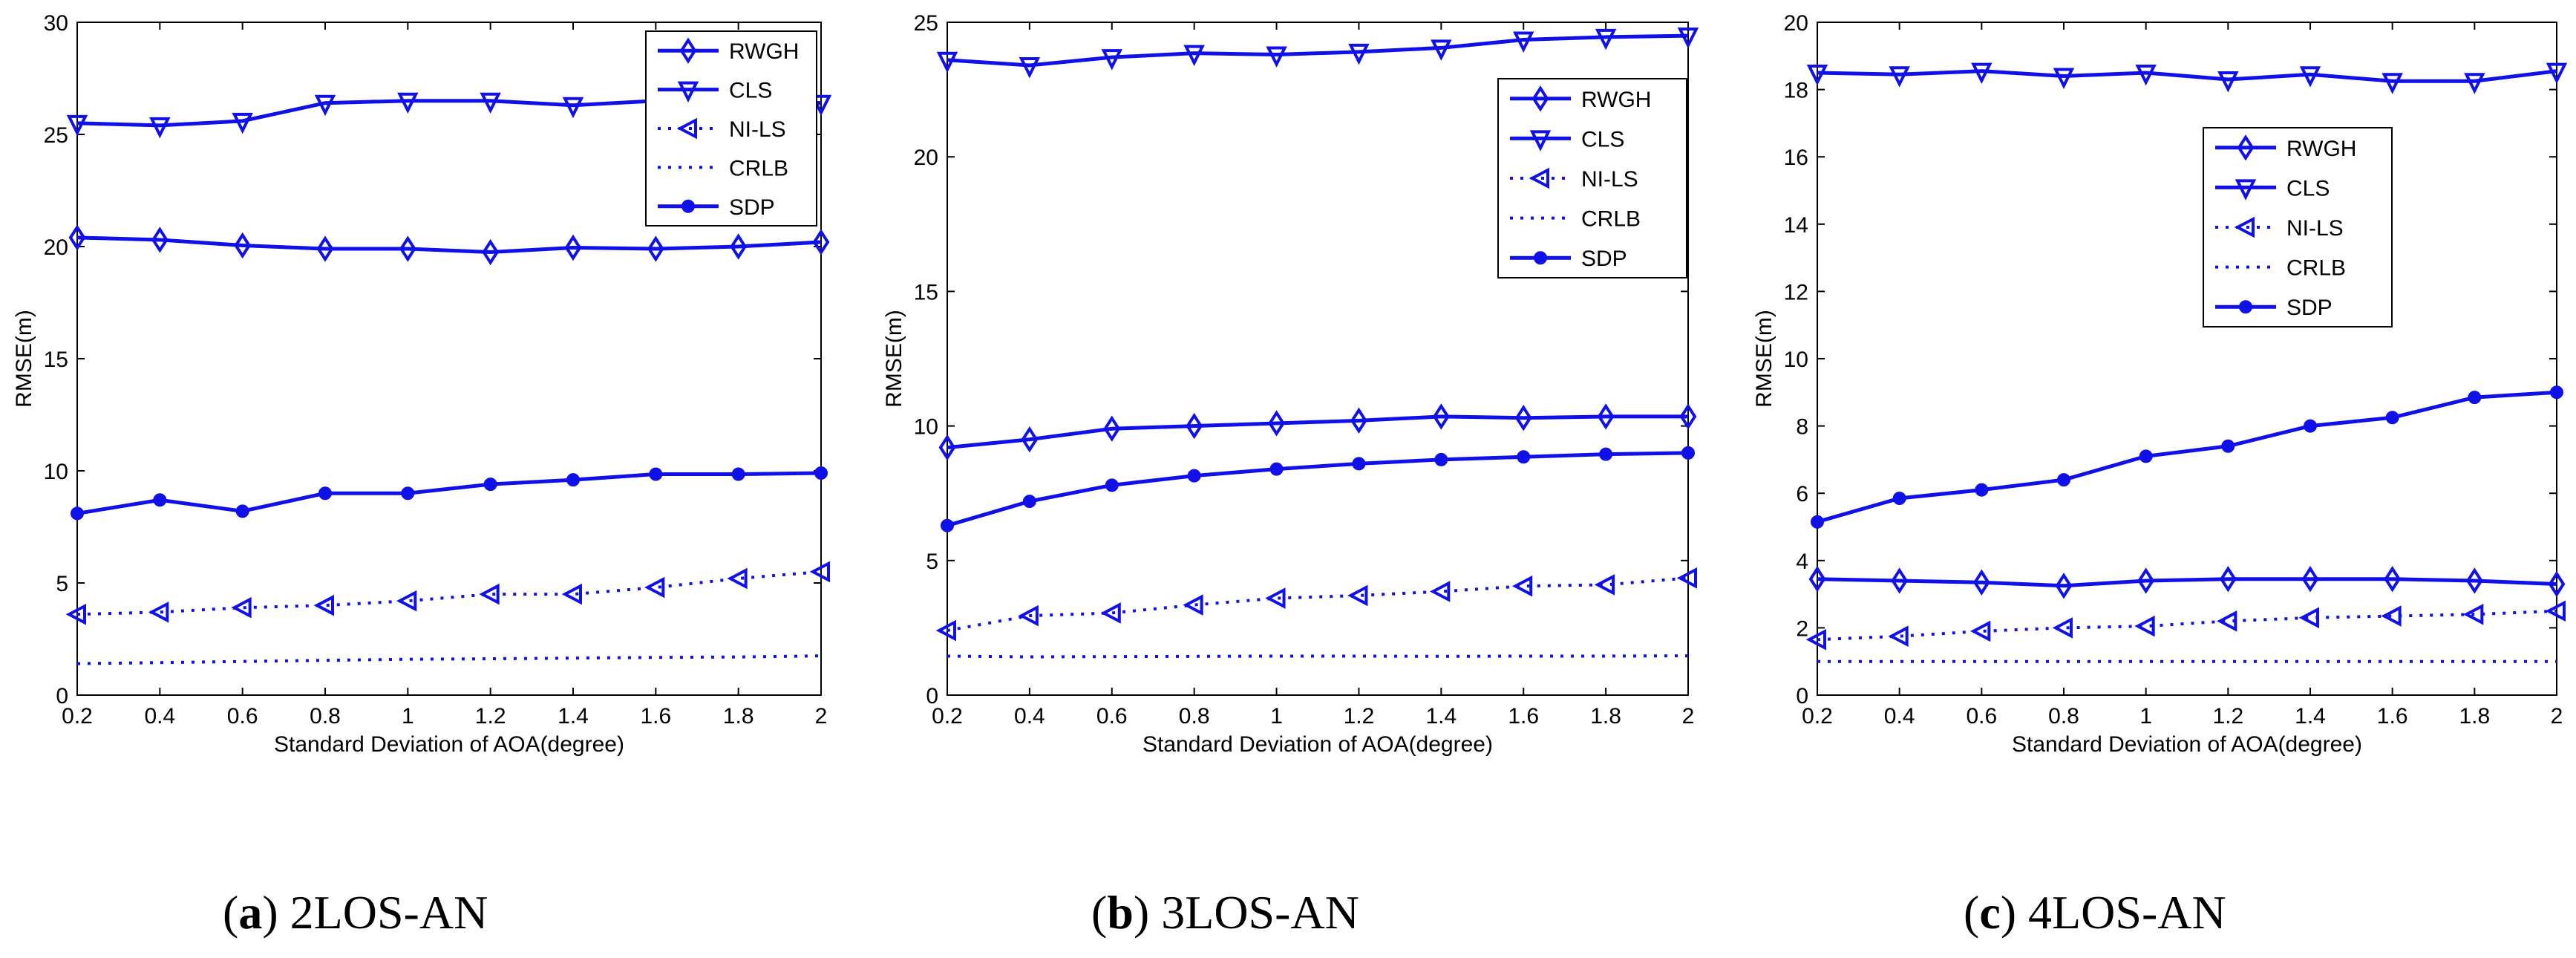  What do you see at coordinates (2228, 716) in the screenshot?
I see `x-tick-label: 1.2` at bounding box center [2228, 716].